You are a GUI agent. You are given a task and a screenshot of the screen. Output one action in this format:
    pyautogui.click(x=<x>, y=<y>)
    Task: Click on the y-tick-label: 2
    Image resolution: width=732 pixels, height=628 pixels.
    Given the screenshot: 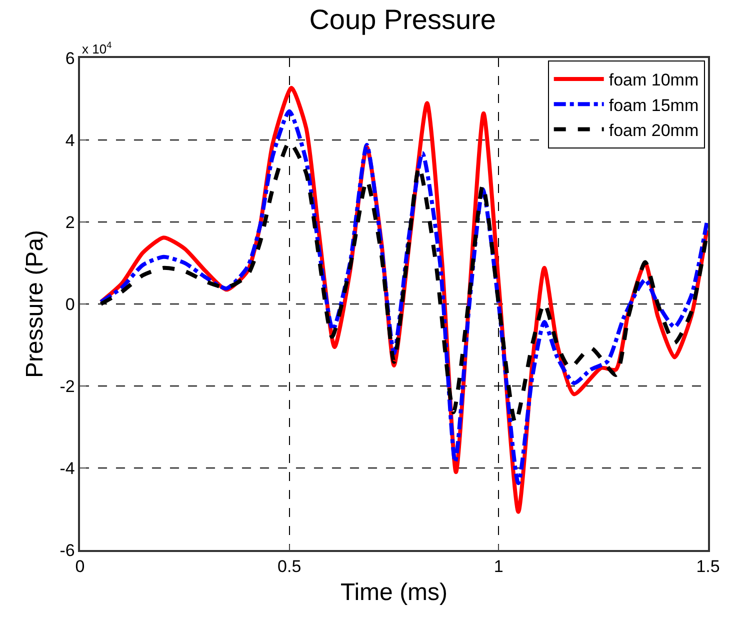 What is the action you would take?
    pyautogui.click(x=70, y=222)
    